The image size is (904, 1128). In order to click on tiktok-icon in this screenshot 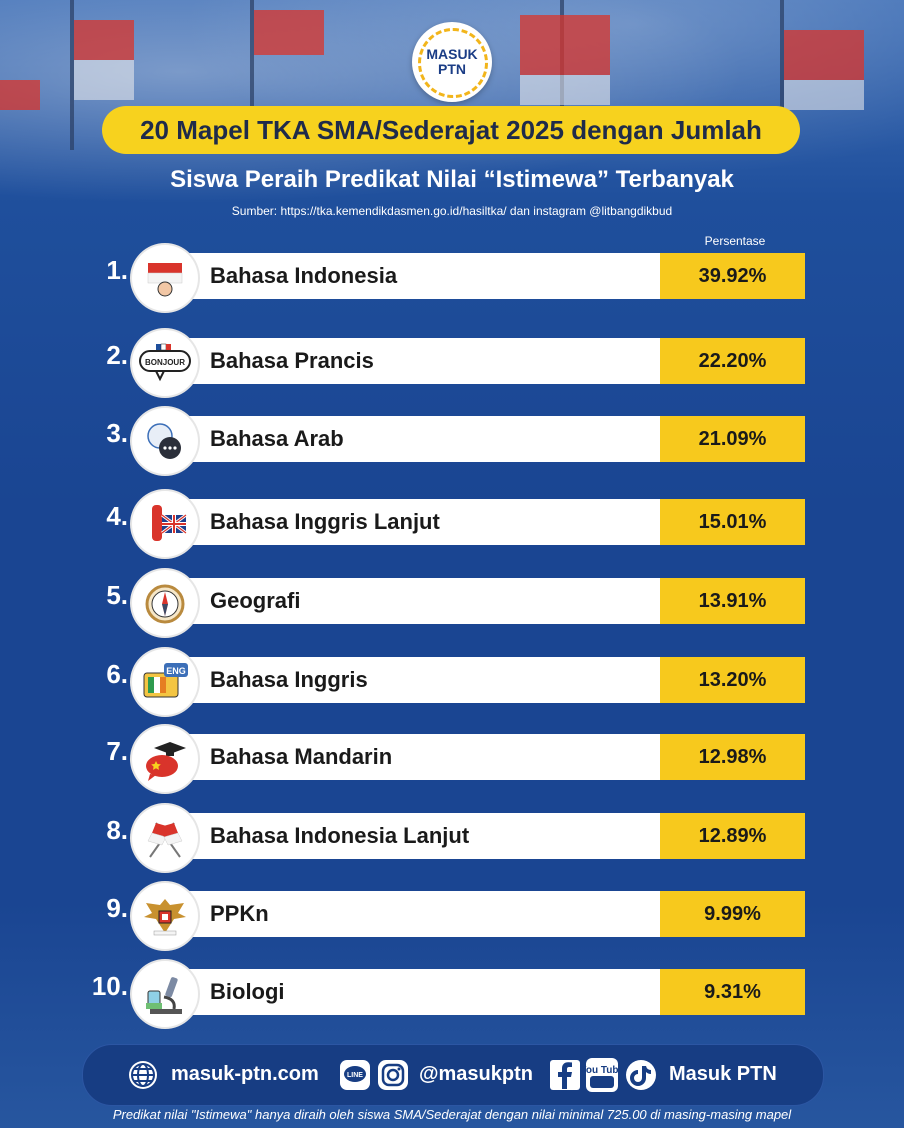, I will do `click(641, 1075)`.